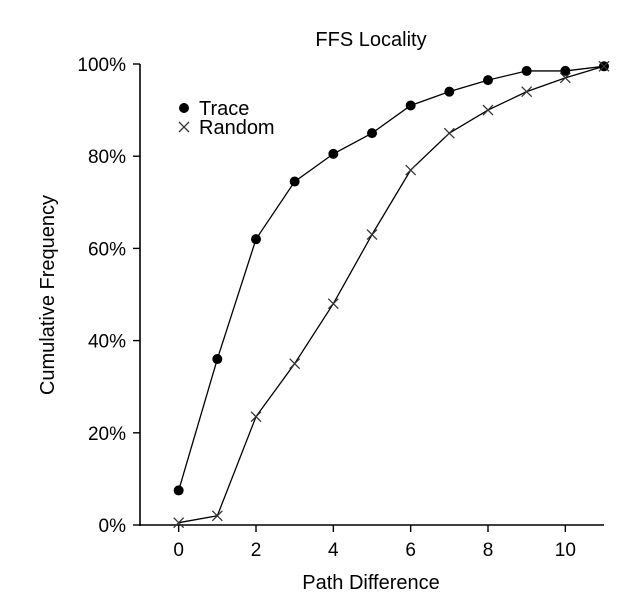 This screenshot has height=600, width=640. I want to click on y-tick-label: 0%, so click(113, 526).